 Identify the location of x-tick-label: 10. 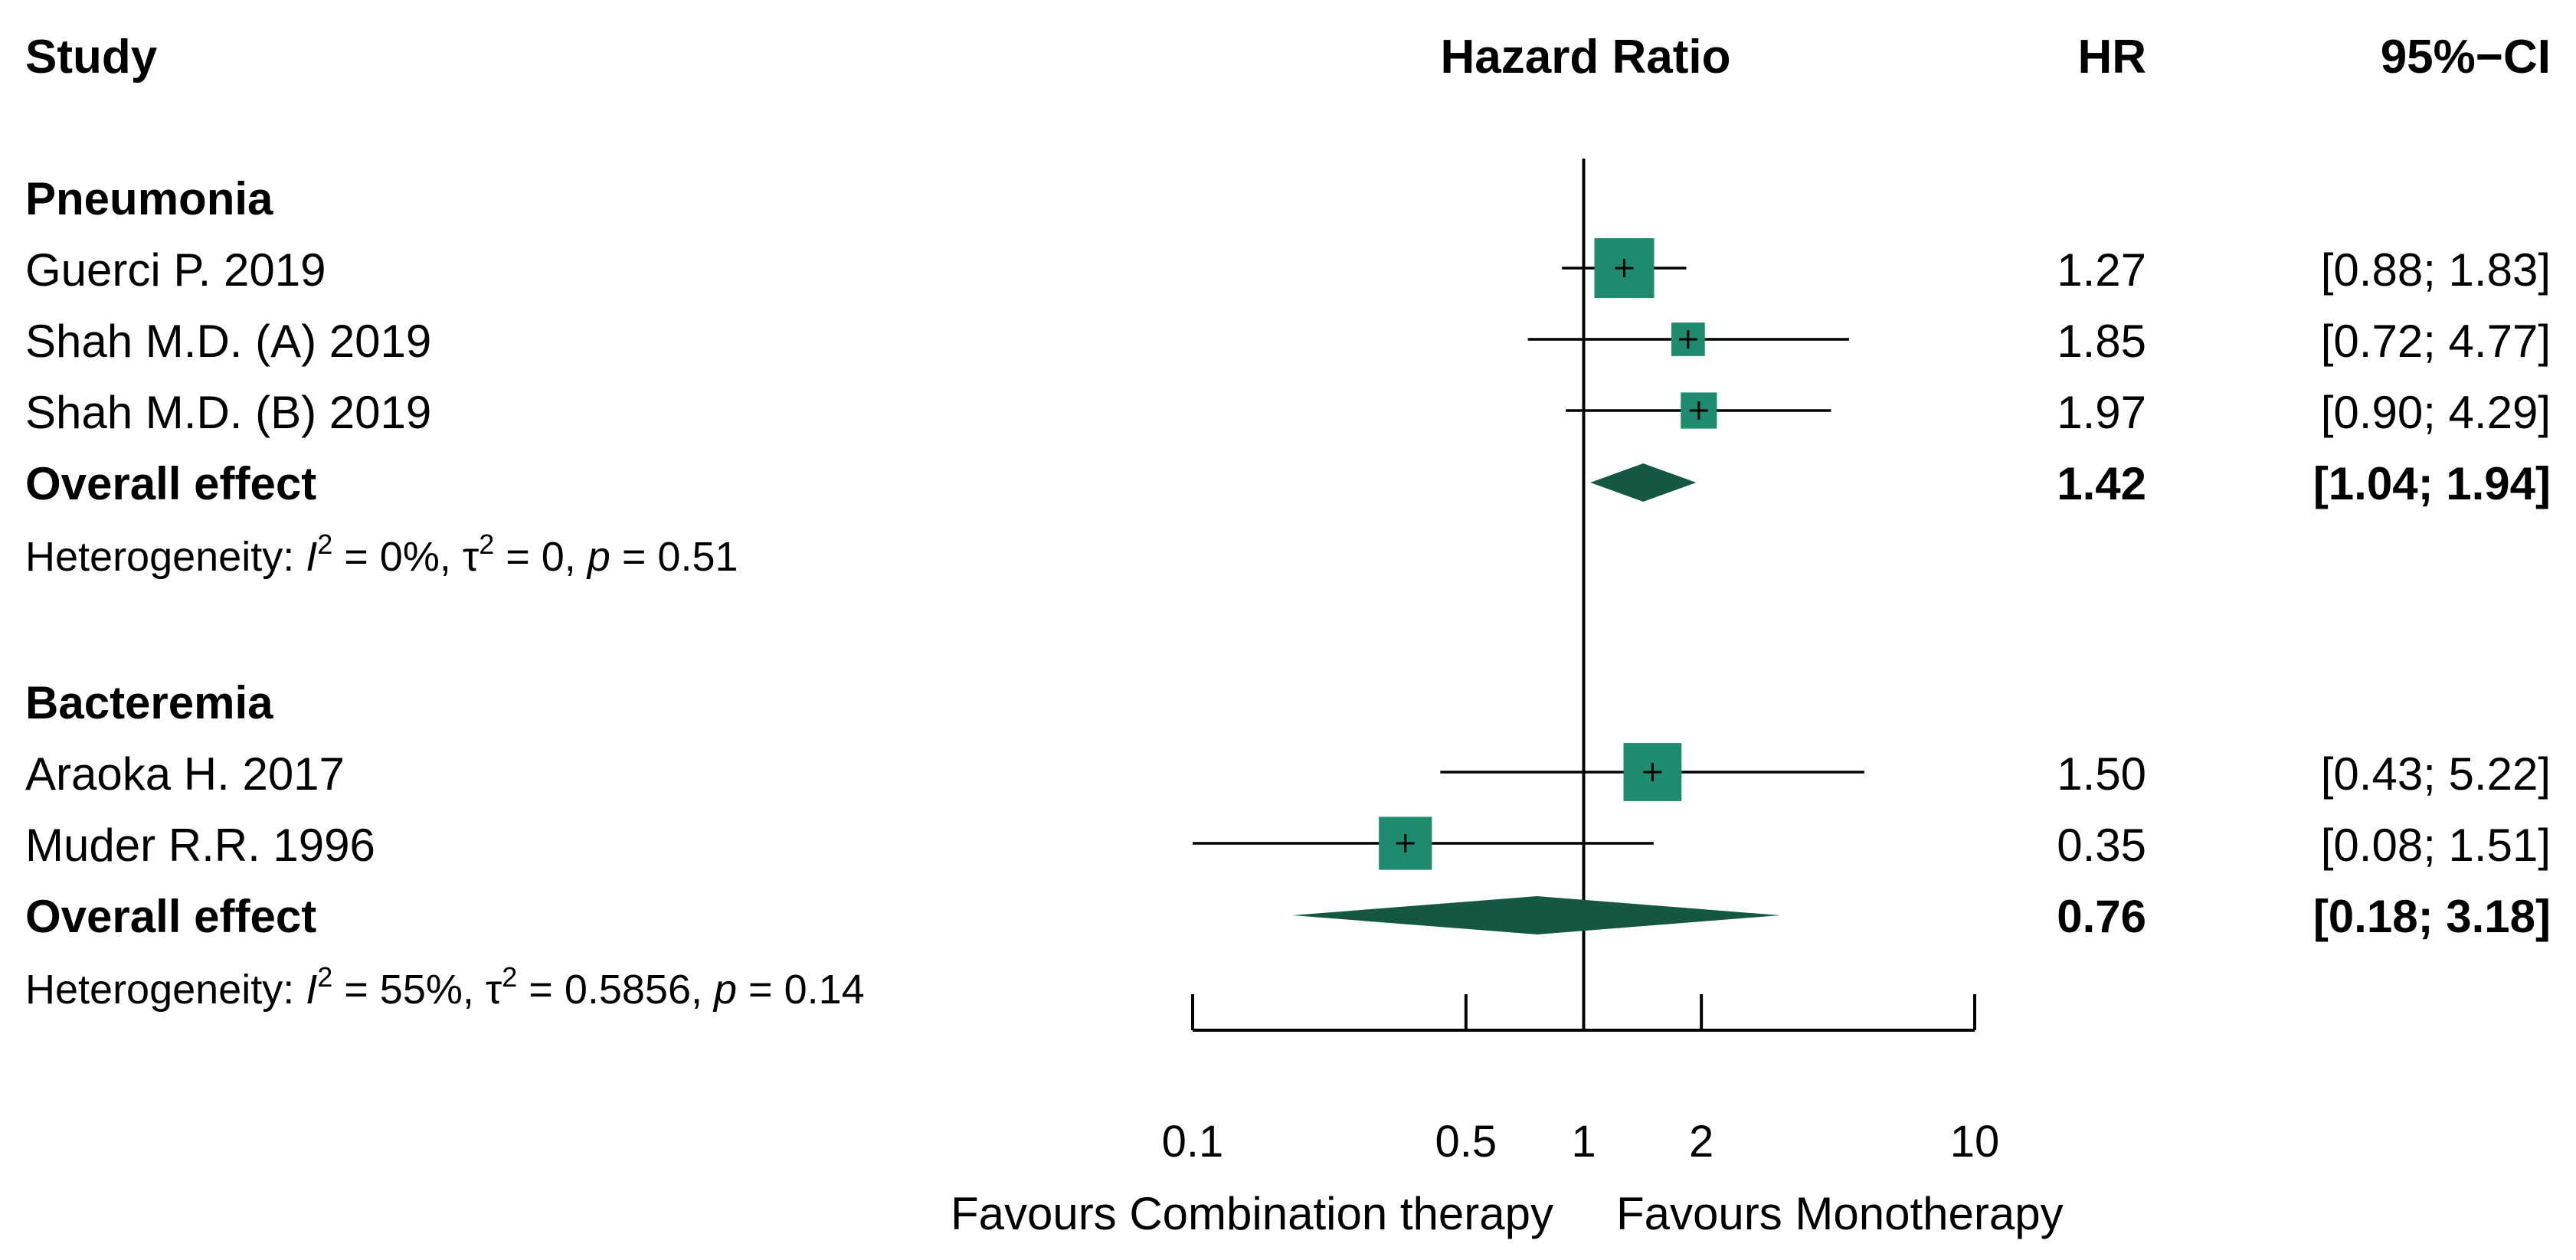
(1975, 1142).